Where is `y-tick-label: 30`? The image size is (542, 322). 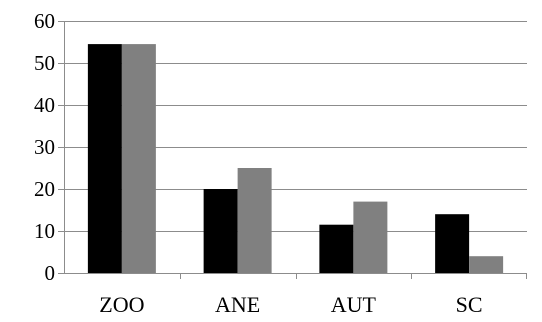
y-tick-label: 30 is located at coordinates (44, 147).